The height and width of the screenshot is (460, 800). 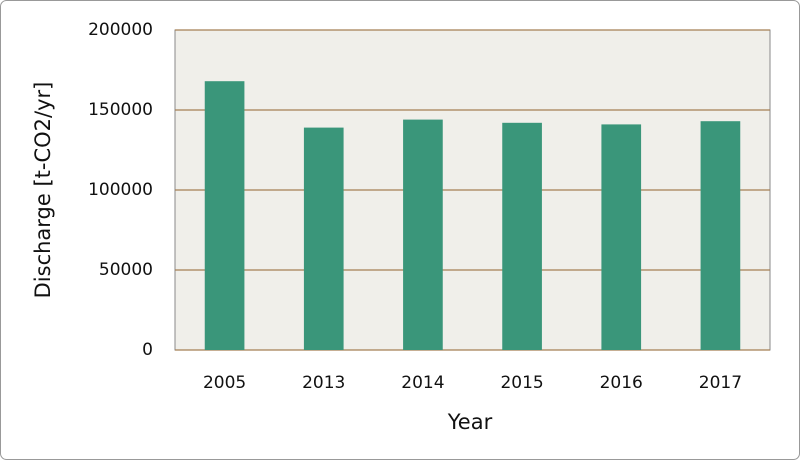 What do you see at coordinates (422, 383) in the screenshot?
I see `x-tick-label: 2014` at bounding box center [422, 383].